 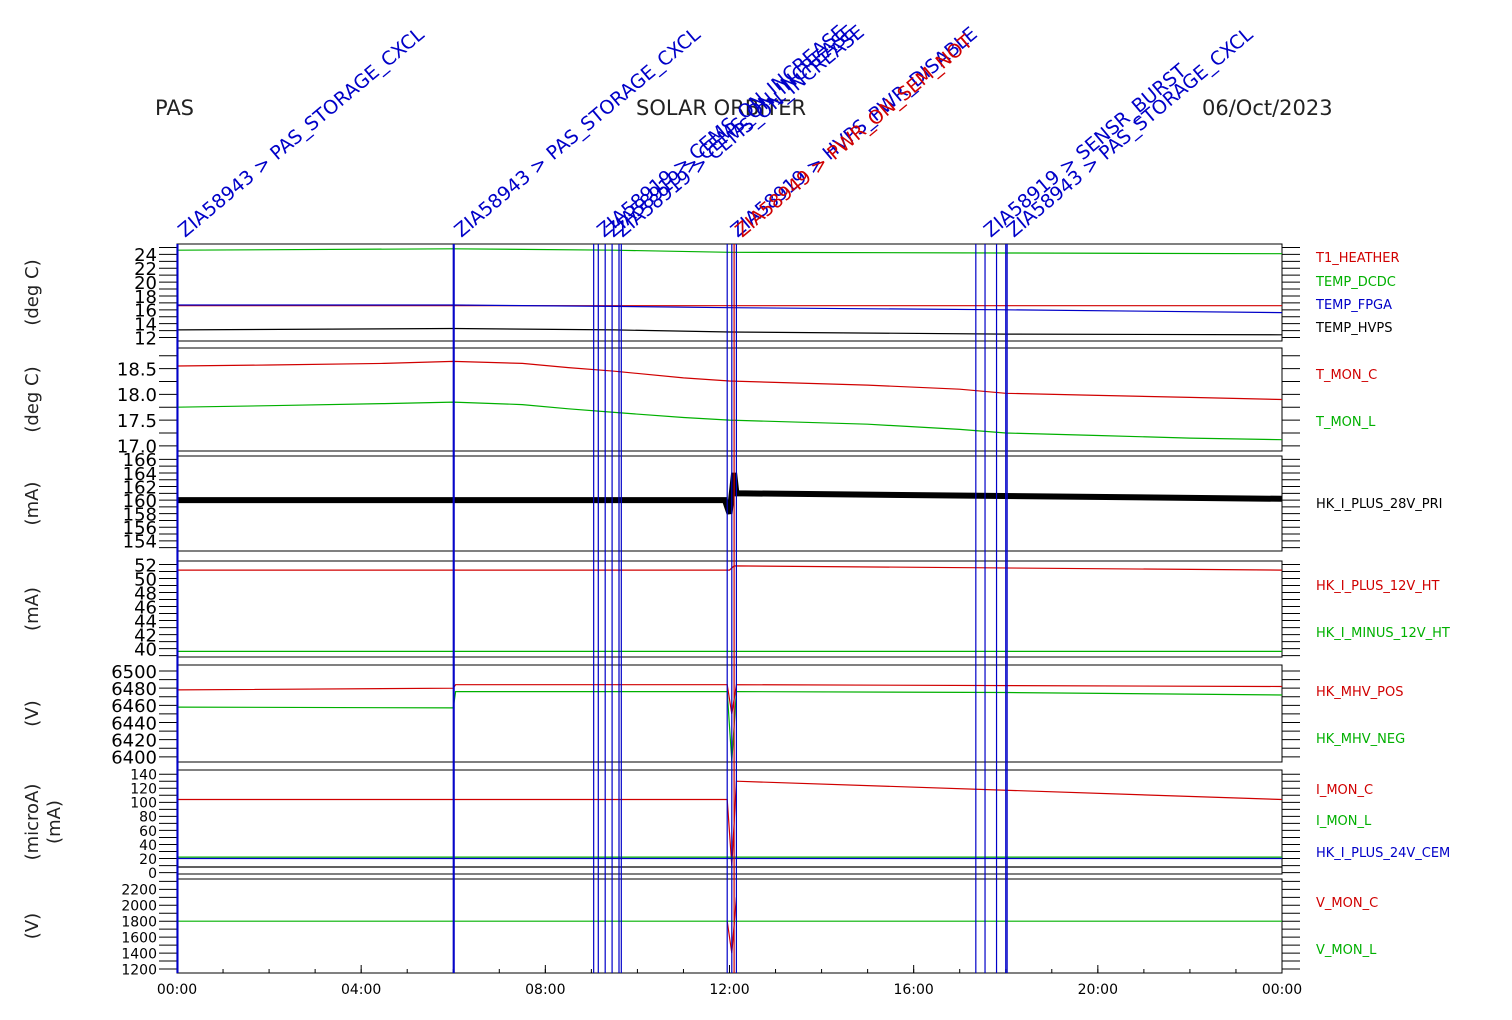 I want to click on y-tick-label: 48, so click(x=145, y=593).